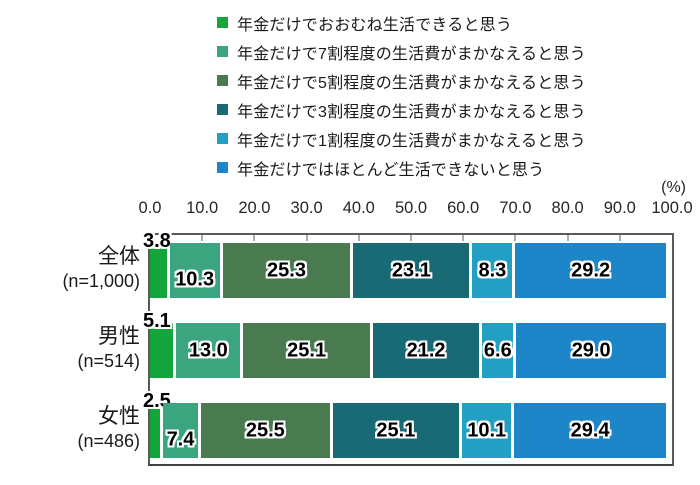 This screenshot has height=485, width=700. What do you see at coordinates (672, 208) in the screenshot?
I see `x-tick-label: 100.0` at bounding box center [672, 208].